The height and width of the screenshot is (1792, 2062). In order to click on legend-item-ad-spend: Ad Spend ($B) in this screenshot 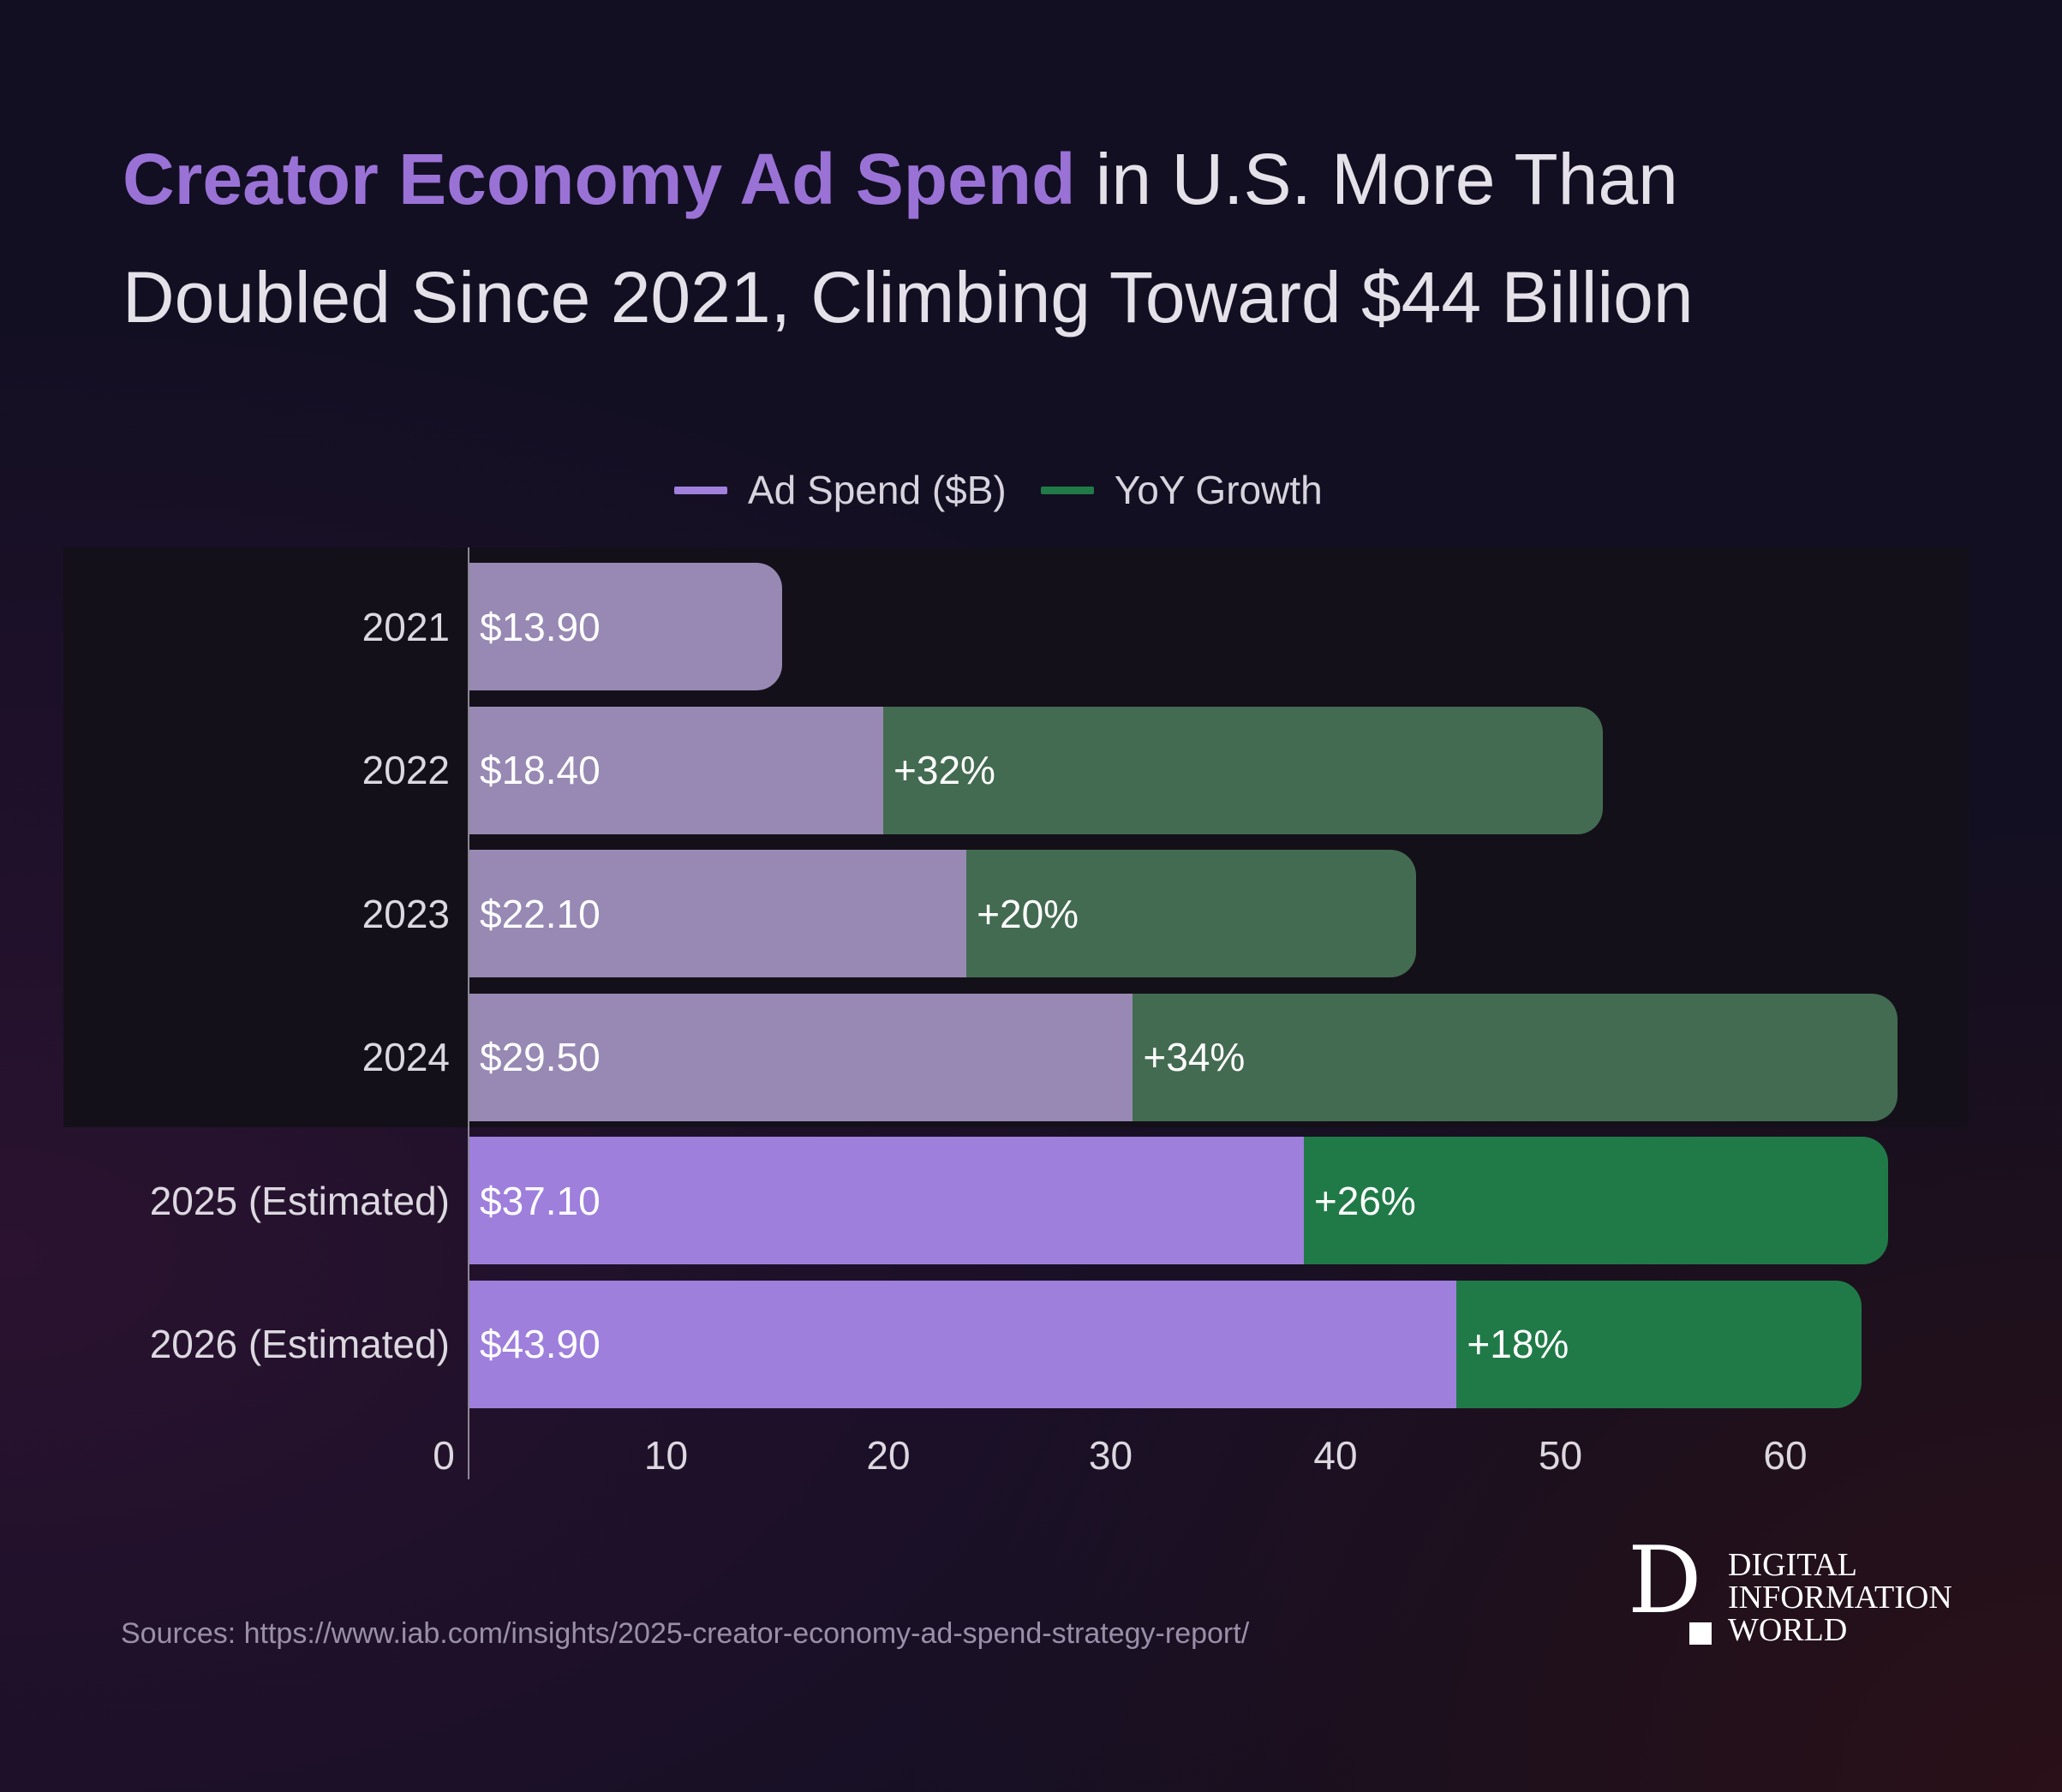, I will do `click(840, 490)`.